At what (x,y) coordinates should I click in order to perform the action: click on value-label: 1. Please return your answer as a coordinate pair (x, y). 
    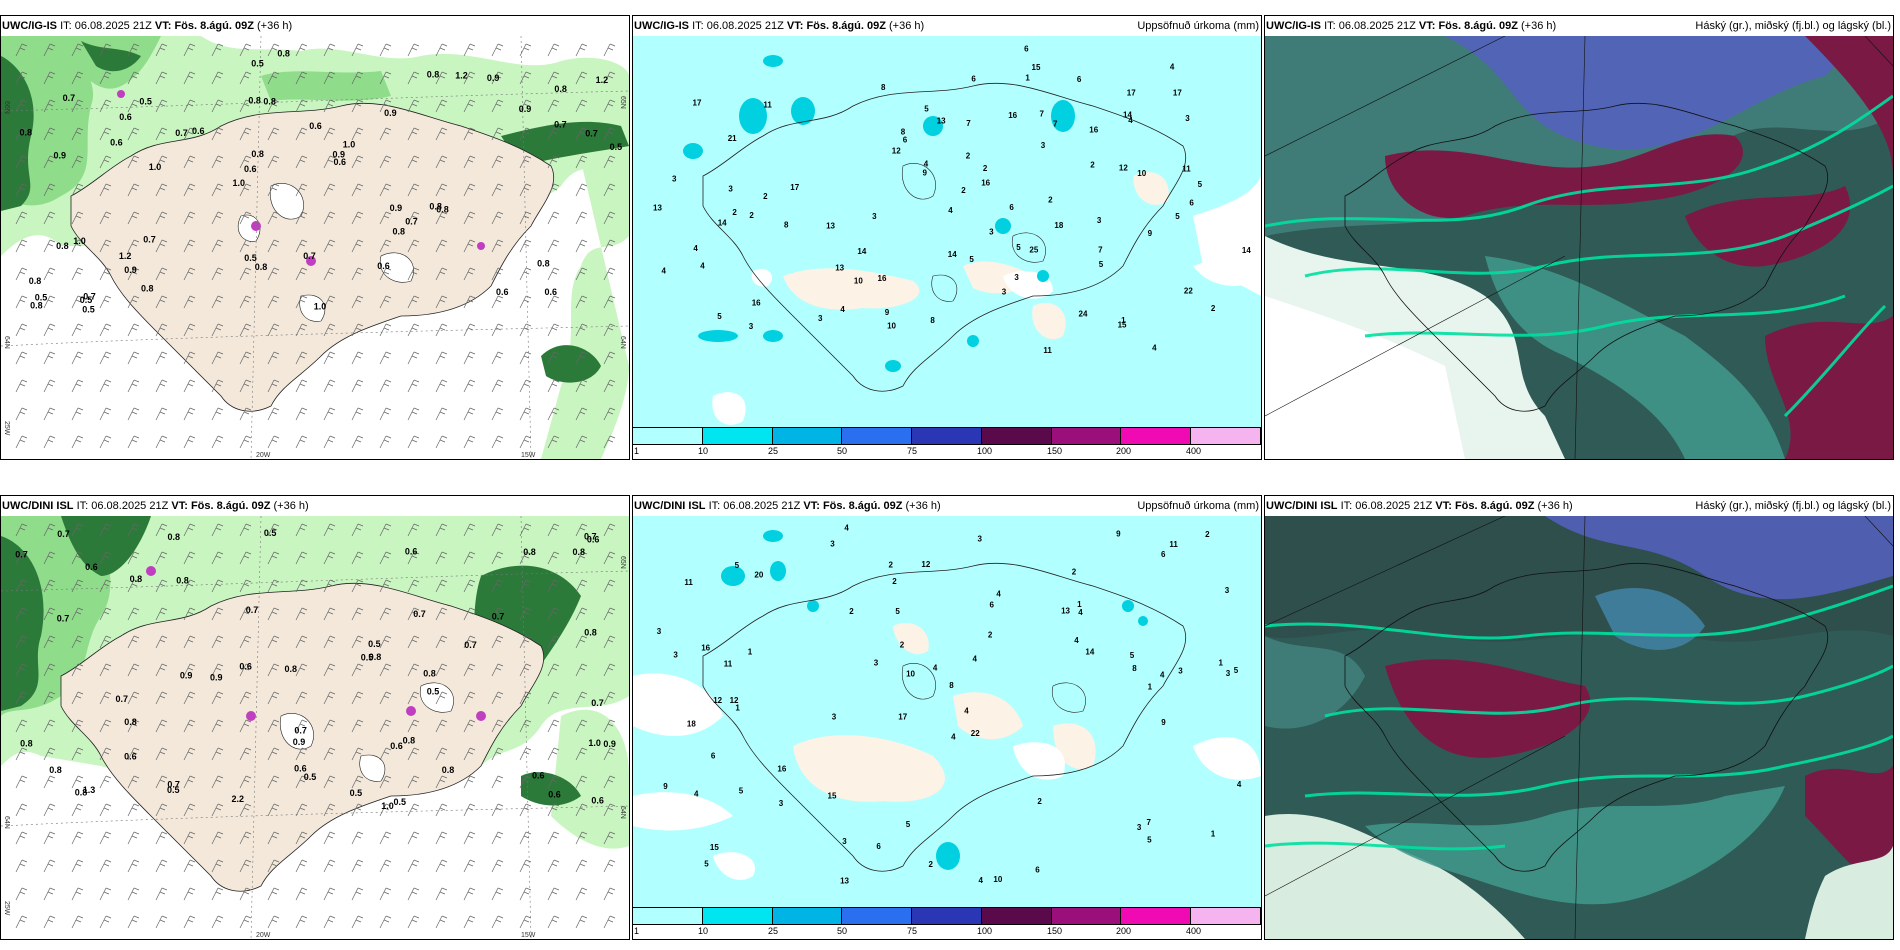
    Looking at the image, I should click on (750, 651).